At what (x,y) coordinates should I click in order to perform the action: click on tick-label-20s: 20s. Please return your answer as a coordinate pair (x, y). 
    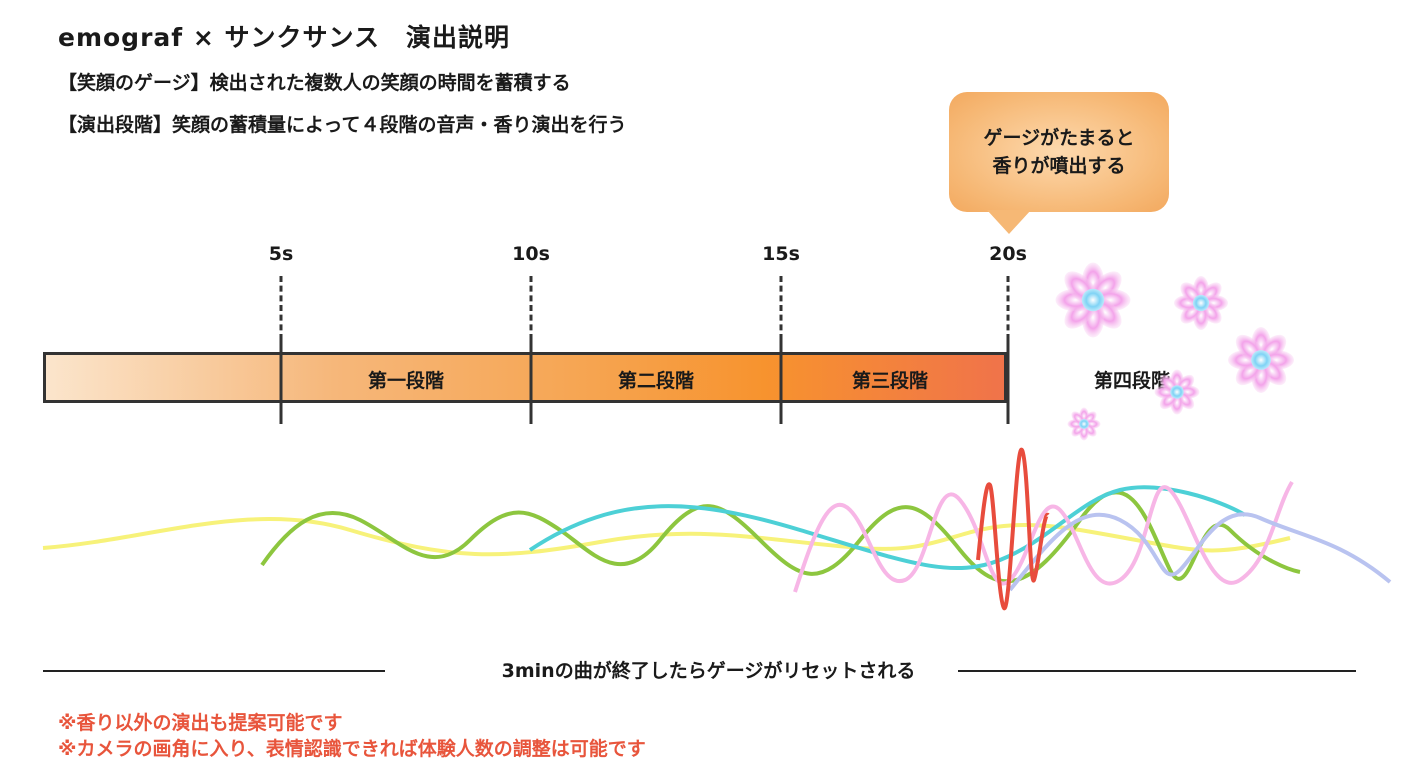
    Looking at the image, I should click on (1008, 254).